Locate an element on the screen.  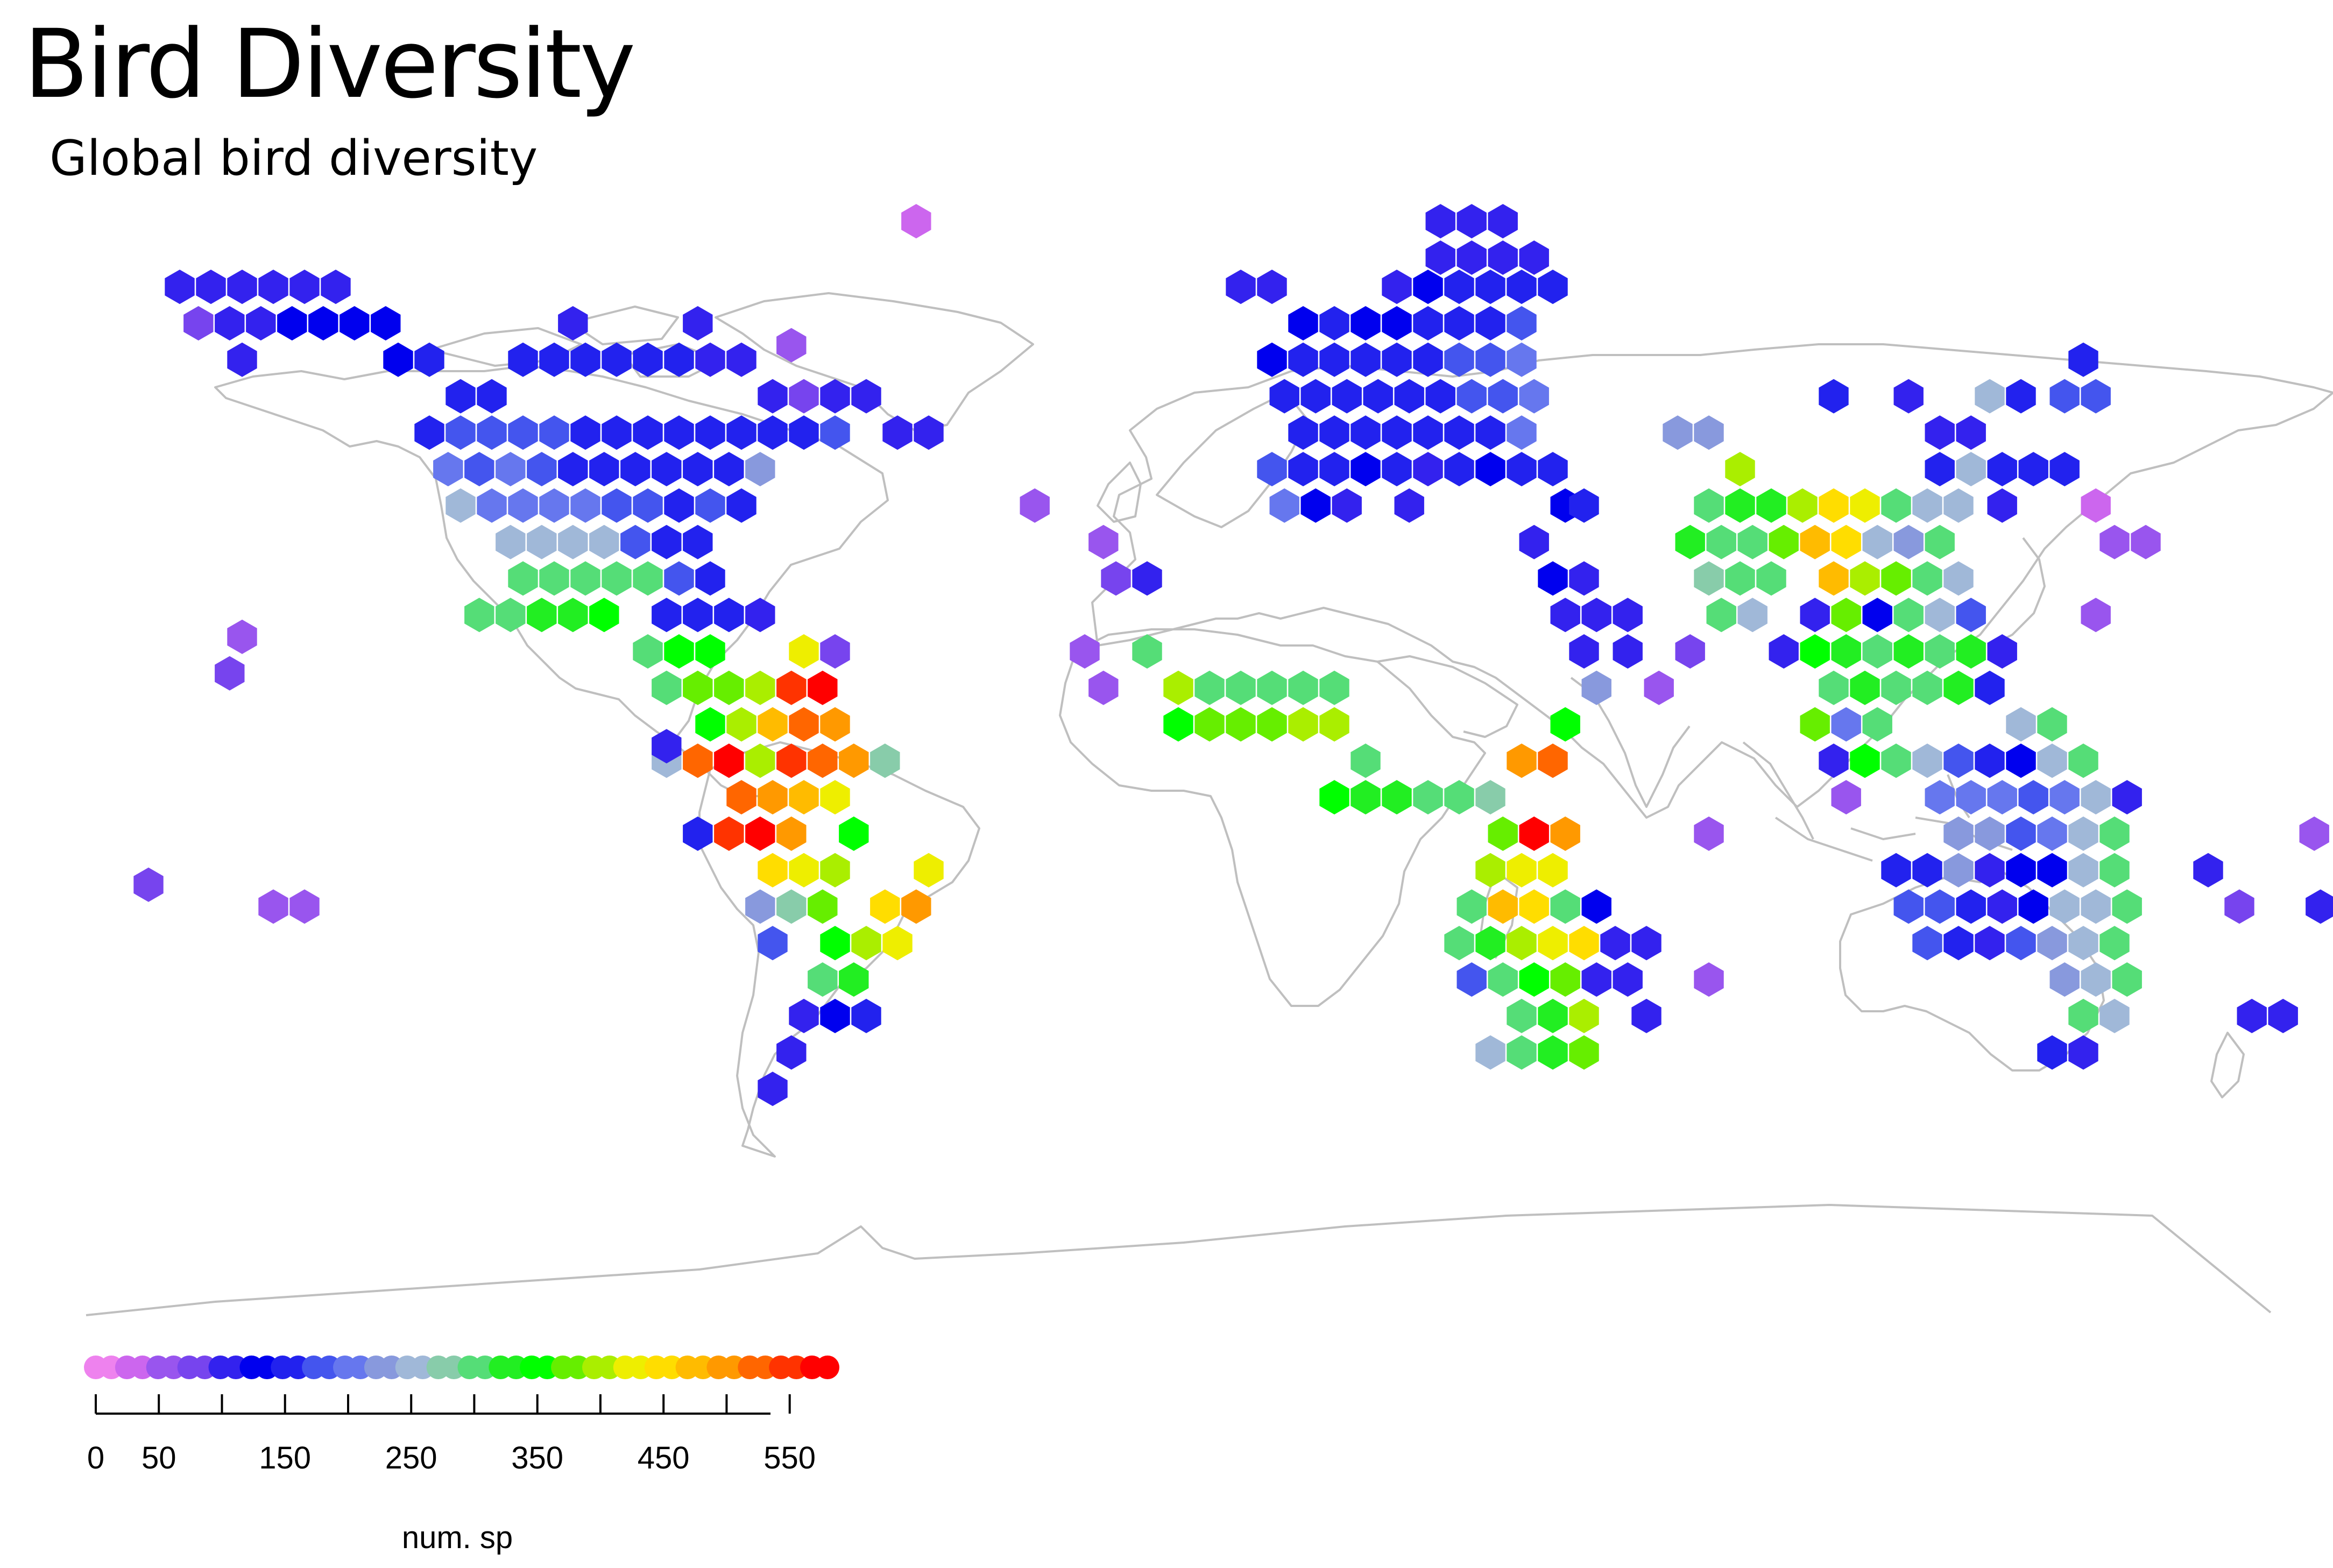
legend-title: num. sp is located at coordinates (457, 1537).